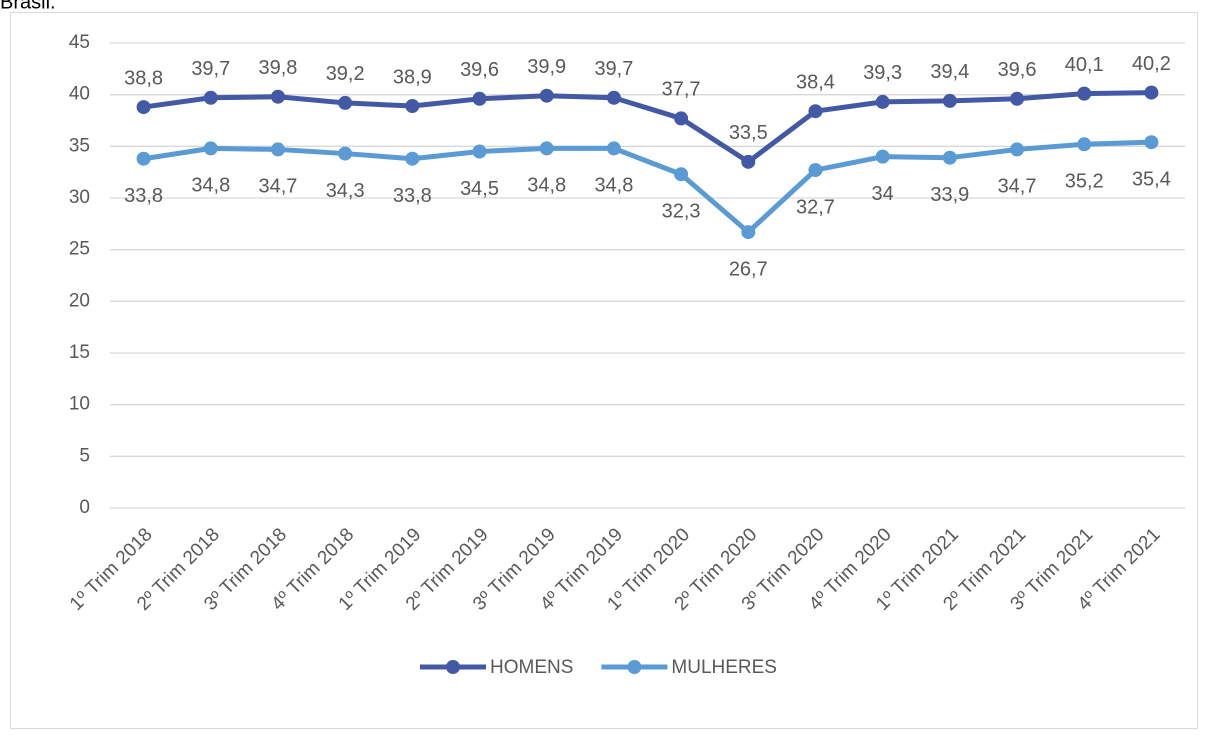  What do you see at coordinates (883, 194) in the screenshot?
I see `data-label: 34` at bounding box center [883, 194].